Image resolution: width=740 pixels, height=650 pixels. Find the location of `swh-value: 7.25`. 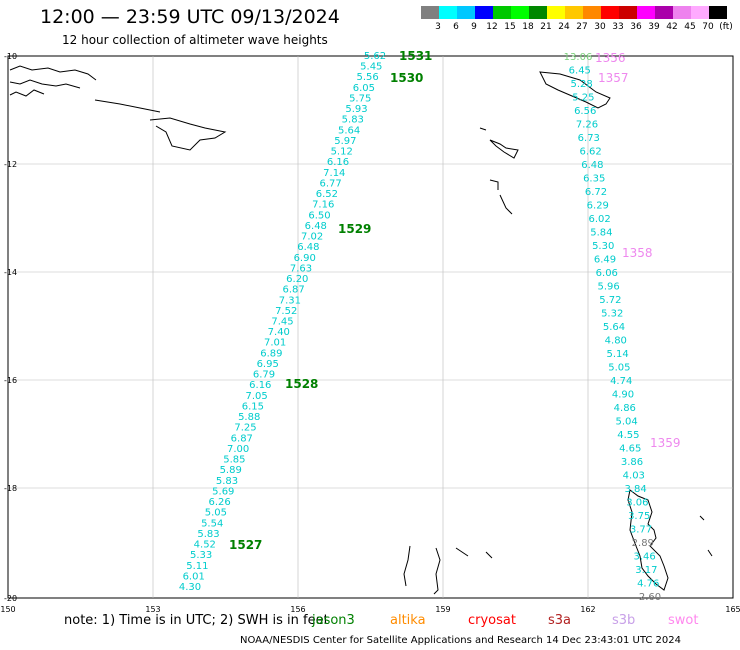

swh-value: 7.25 is located at coordinates (245, 428).